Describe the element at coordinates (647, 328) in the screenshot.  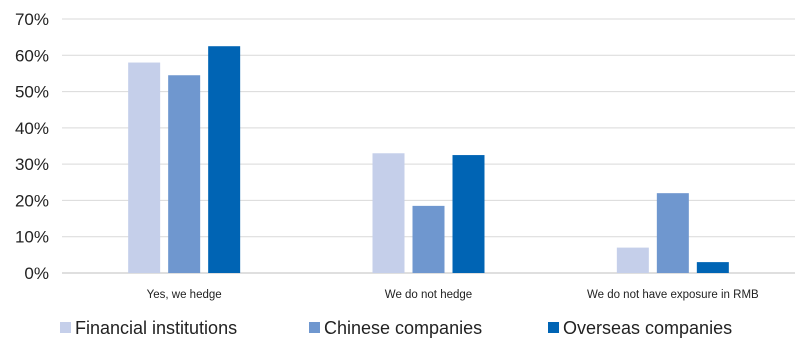
I see `legend-label: Overseas companies` at that location.